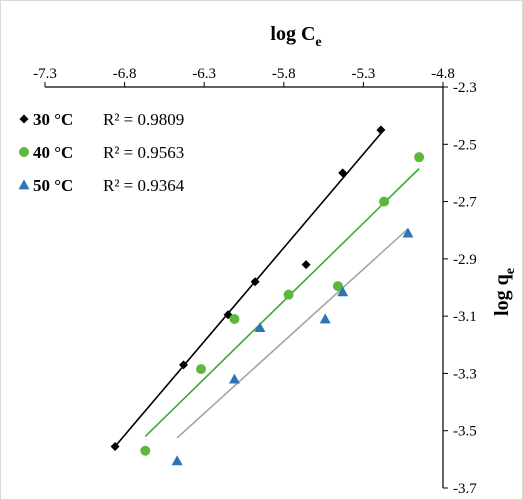 This screenshot has width=523, height=500. What do you see at coordinates (53, 152) in the screenshot?
I see `legend-label-40c: 40 °C` at bounding box center [53, 152].